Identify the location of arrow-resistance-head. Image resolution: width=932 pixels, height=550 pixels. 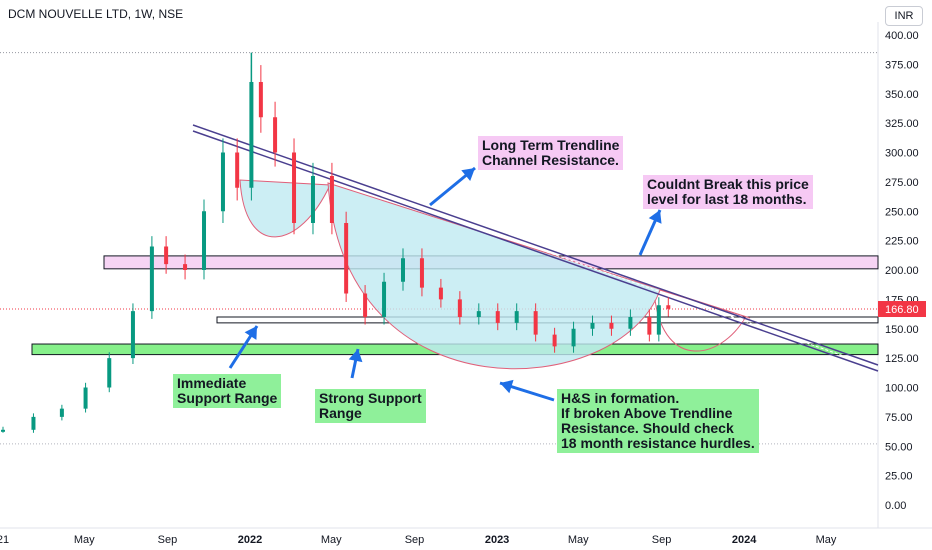
(655, 217).